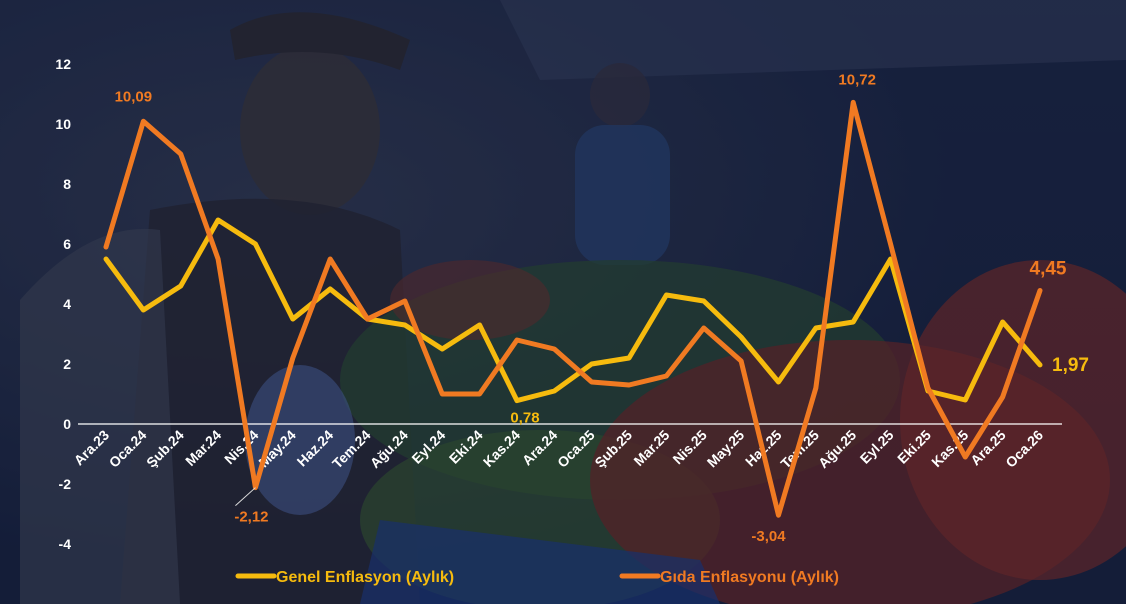  Describe the element at coordinates (128, 449) in the screenshot. I see `x-tick-label: Oca.24` at that location.